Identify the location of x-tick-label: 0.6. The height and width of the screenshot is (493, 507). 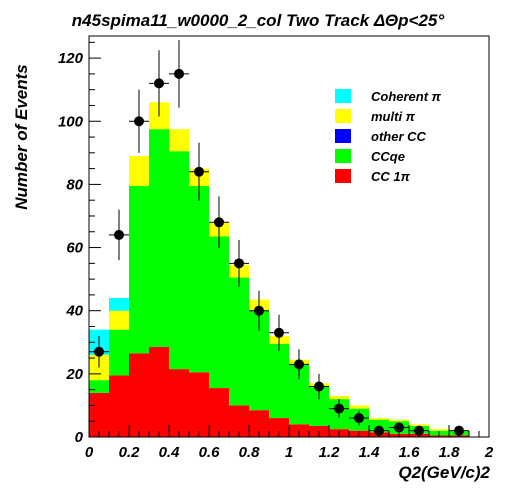
(210, 452).